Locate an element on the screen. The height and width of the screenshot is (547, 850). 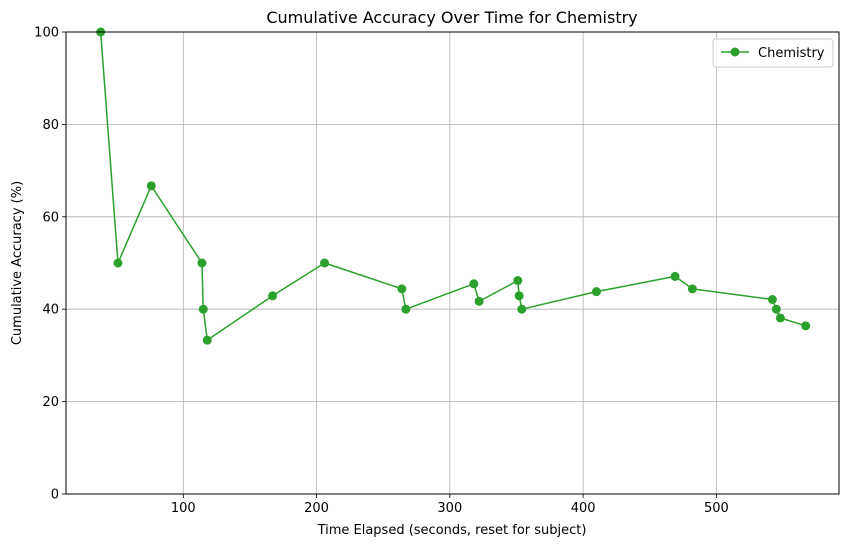
x-tick-label: 200 is located at coordinates (316, 508).